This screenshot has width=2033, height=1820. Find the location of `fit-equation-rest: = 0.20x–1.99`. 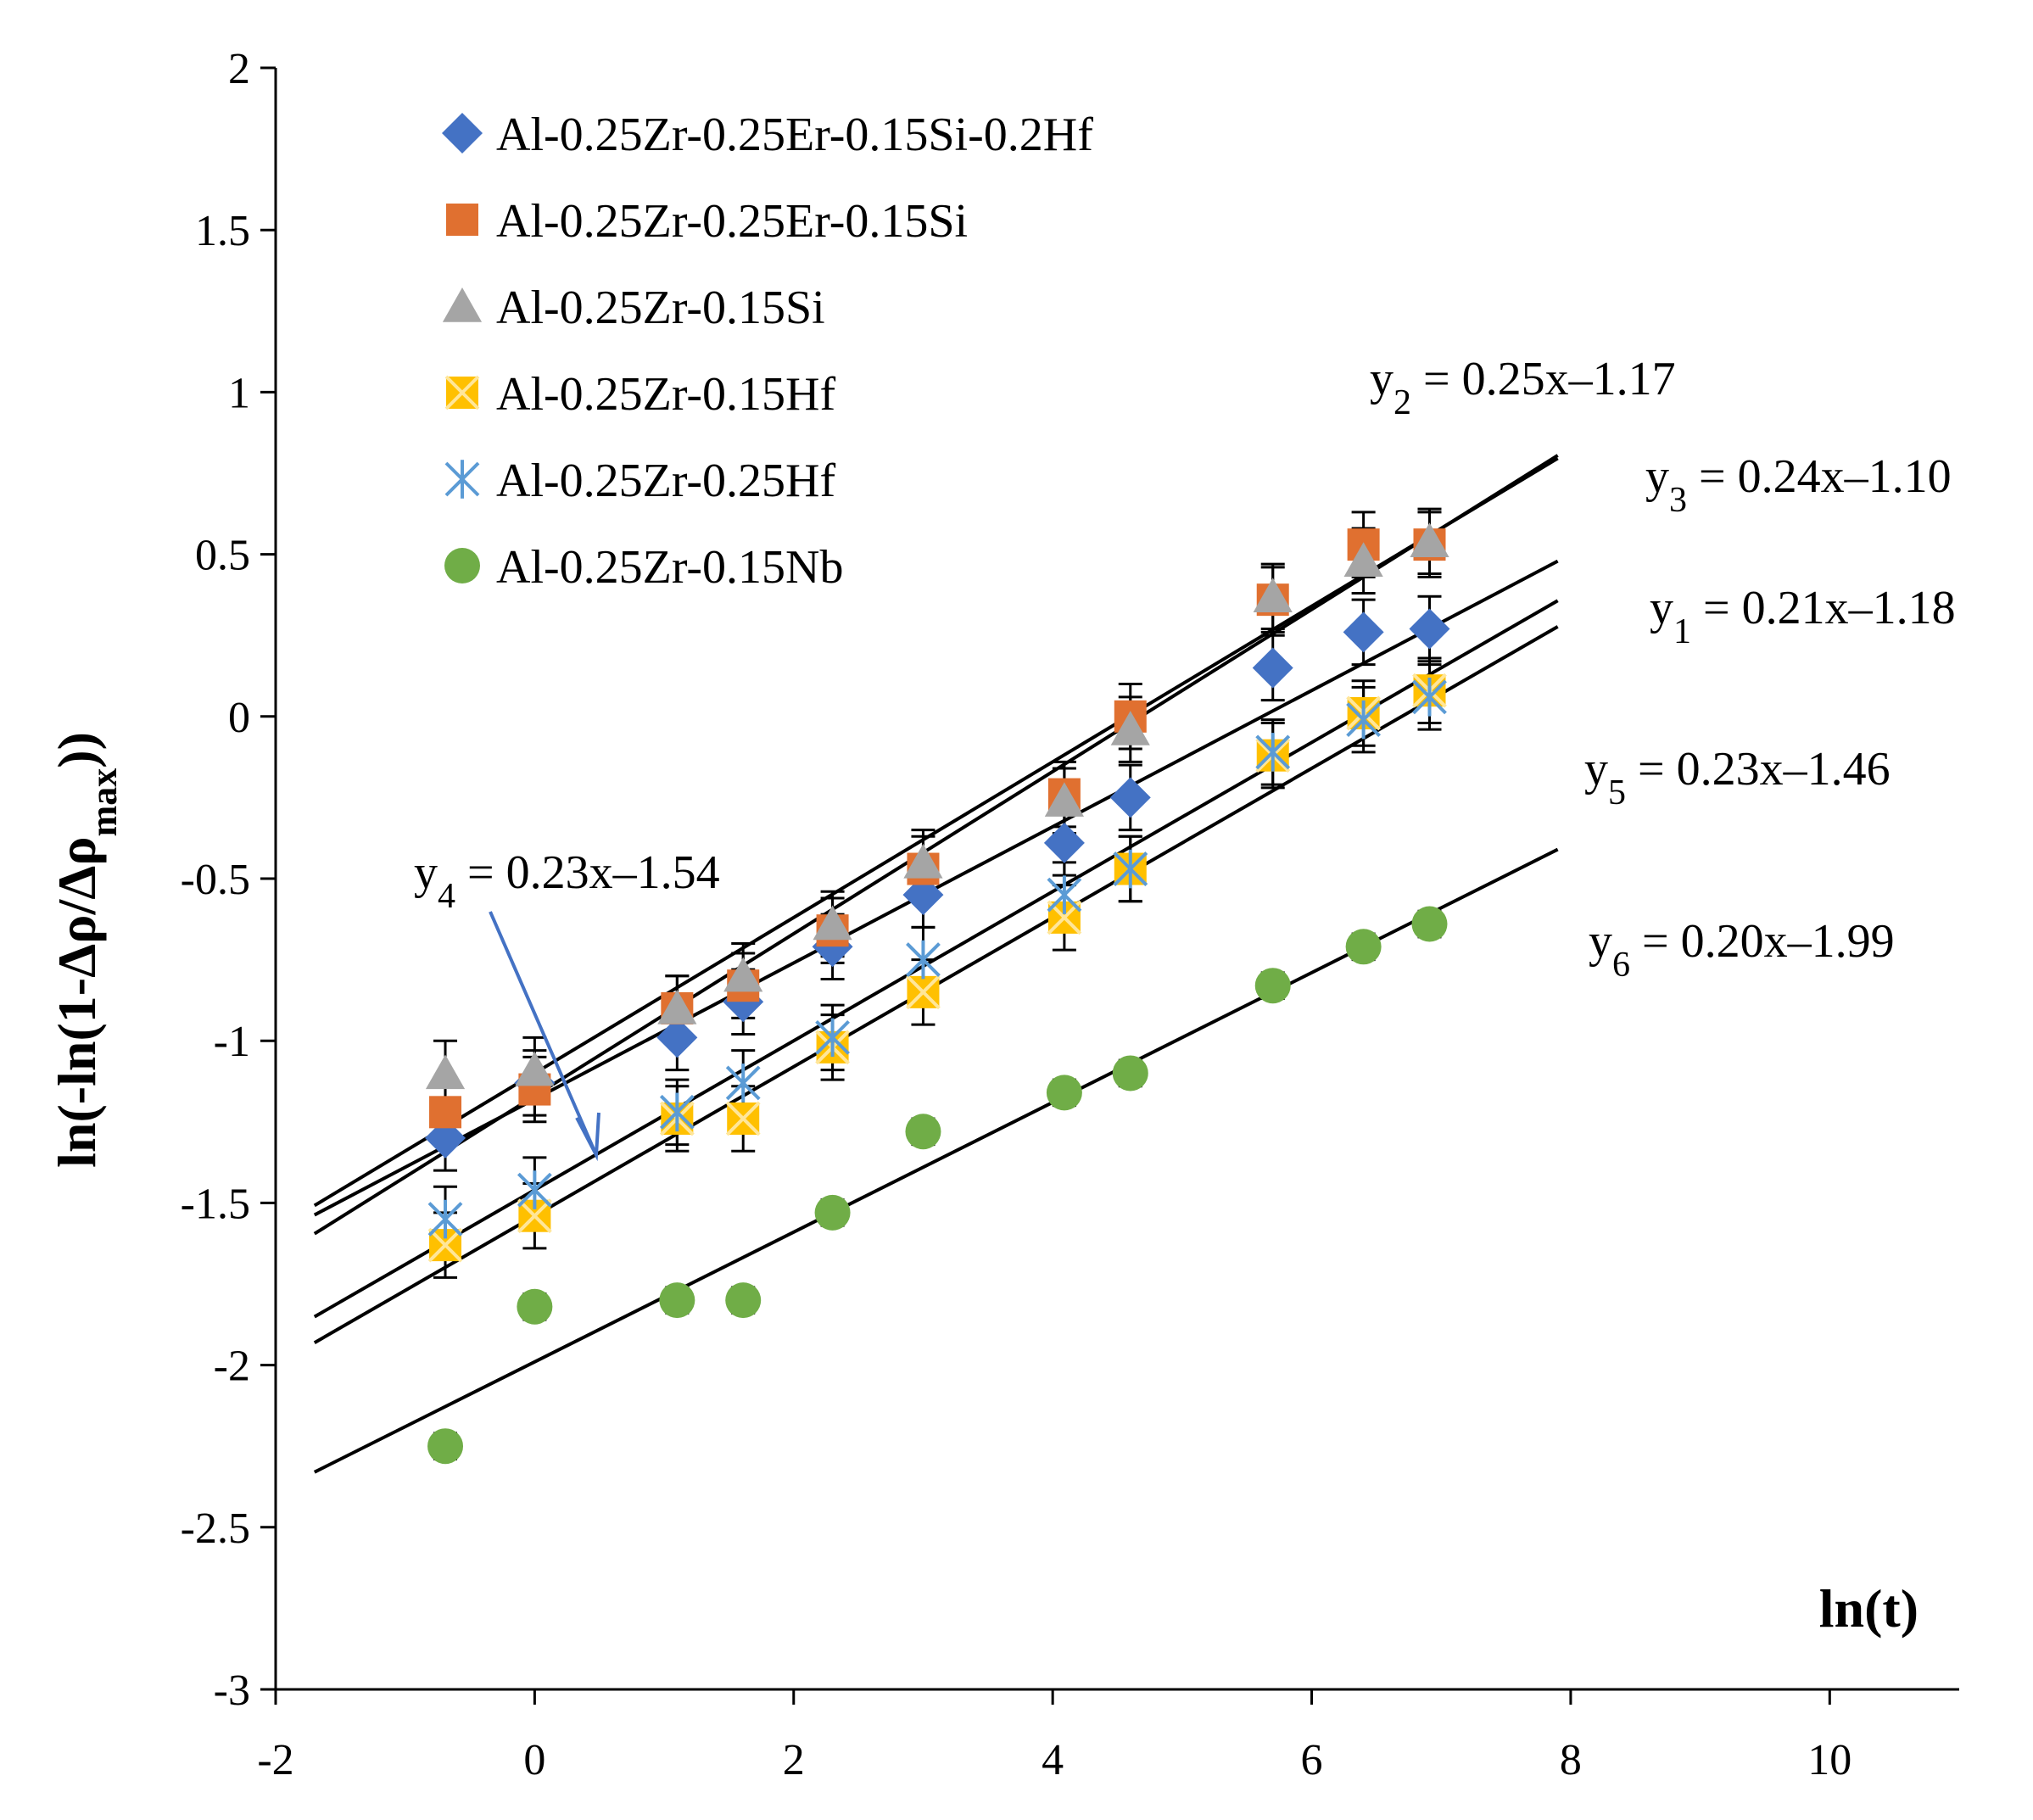

fit-equation-rest: = 0.20x–1.99 is located at coordinates (1762, 941).